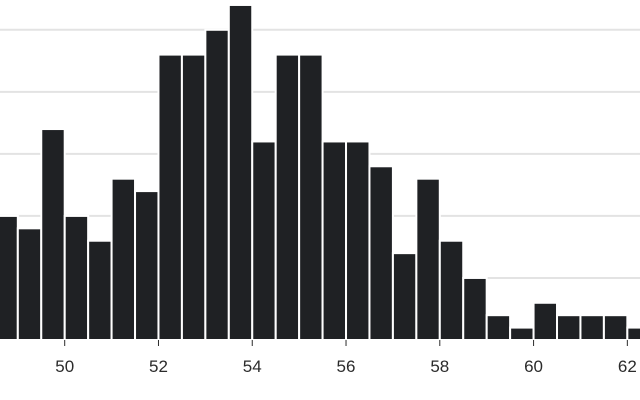 This screenshot has height=400, width=640. Describe the element at coordinates (158, 366) in the screenshot. I see `x-tick-label: 52` at that location.